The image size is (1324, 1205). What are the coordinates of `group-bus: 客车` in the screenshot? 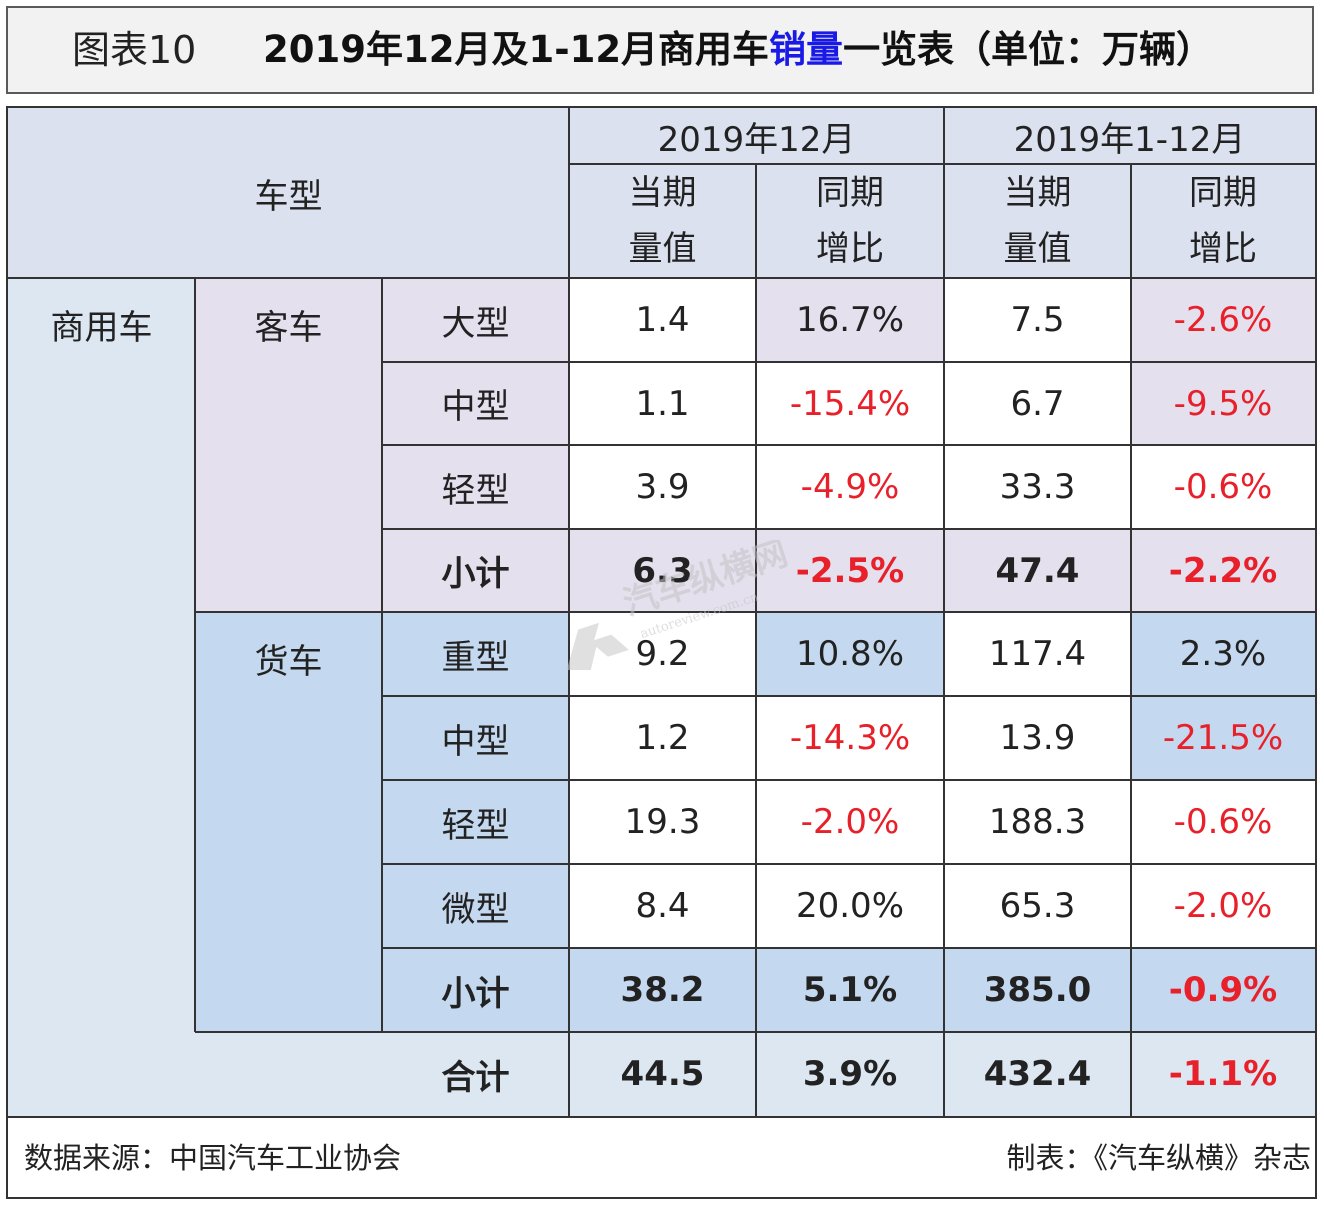 It's located at (288, 445).